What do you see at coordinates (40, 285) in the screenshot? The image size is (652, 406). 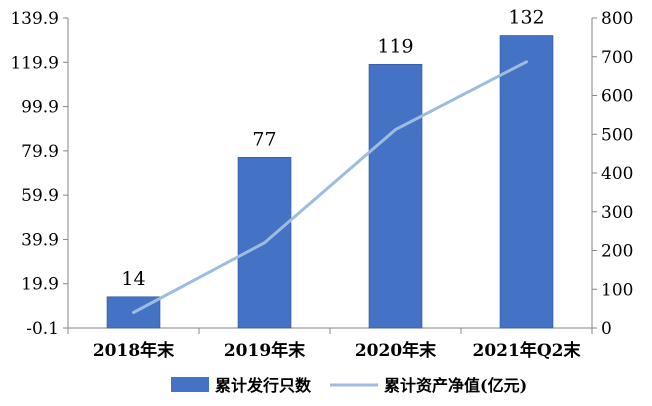 I see `y-left-tick-label: 19.9` at bounding box center [40, 285].